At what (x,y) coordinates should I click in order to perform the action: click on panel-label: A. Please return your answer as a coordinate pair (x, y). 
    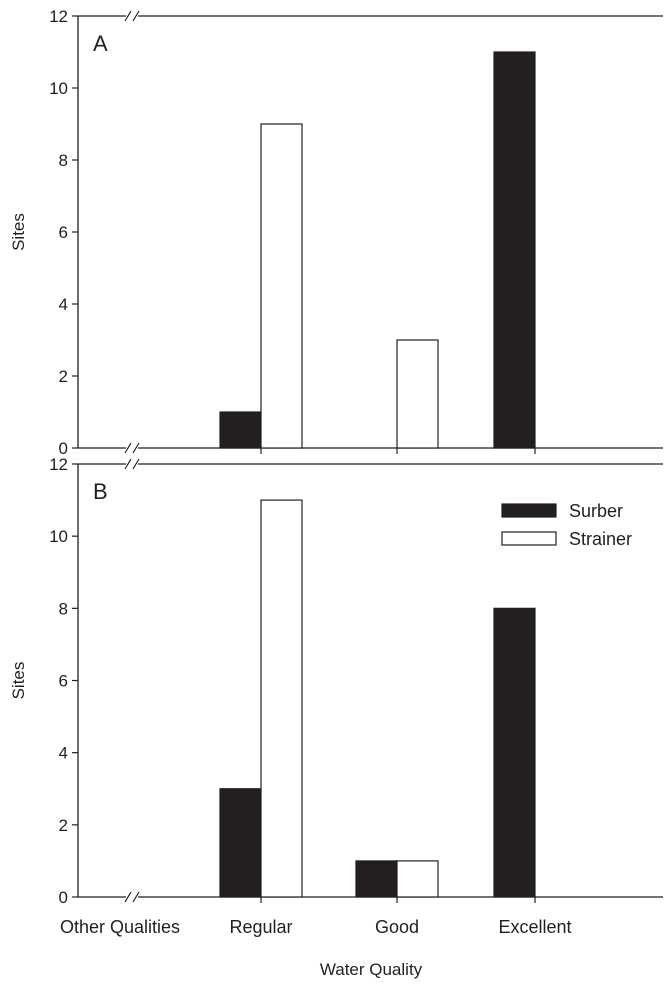
    Looking at the image, I should click on (100, 43).